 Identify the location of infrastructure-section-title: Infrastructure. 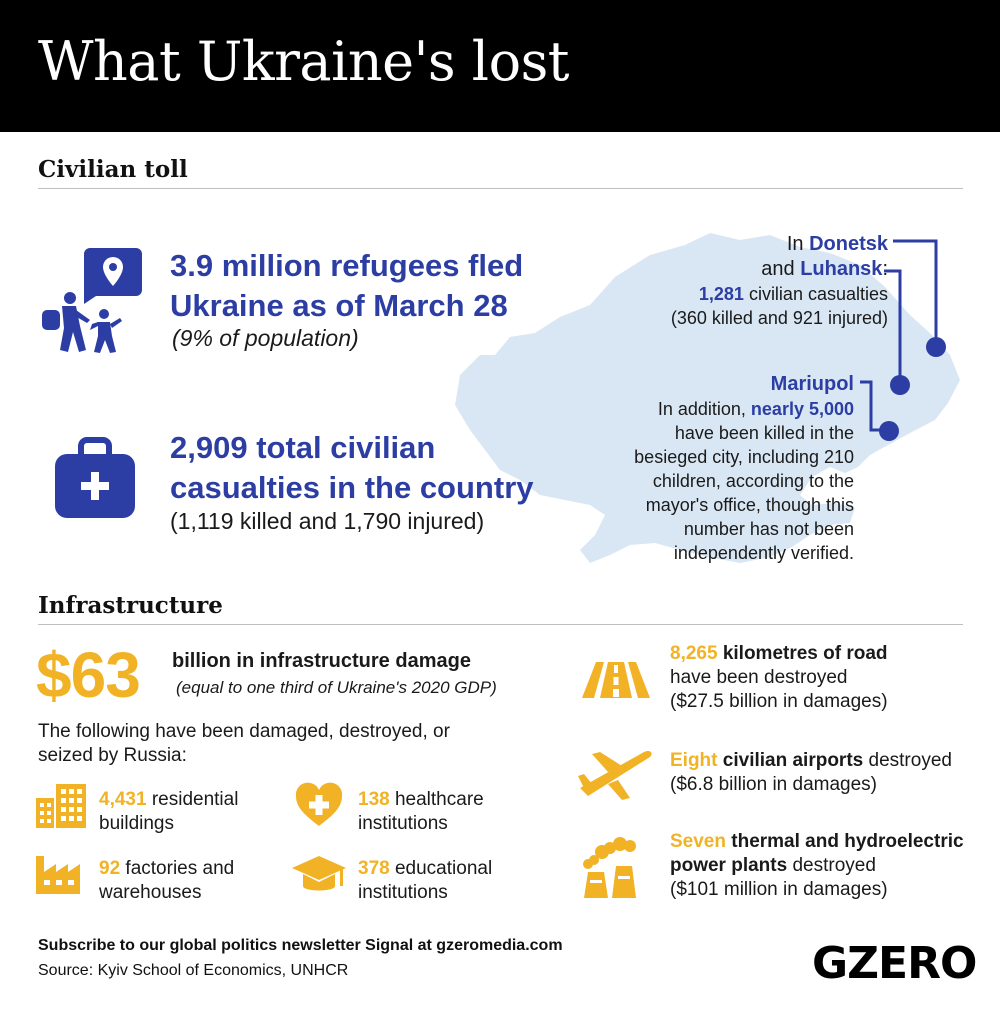
(130, 605).